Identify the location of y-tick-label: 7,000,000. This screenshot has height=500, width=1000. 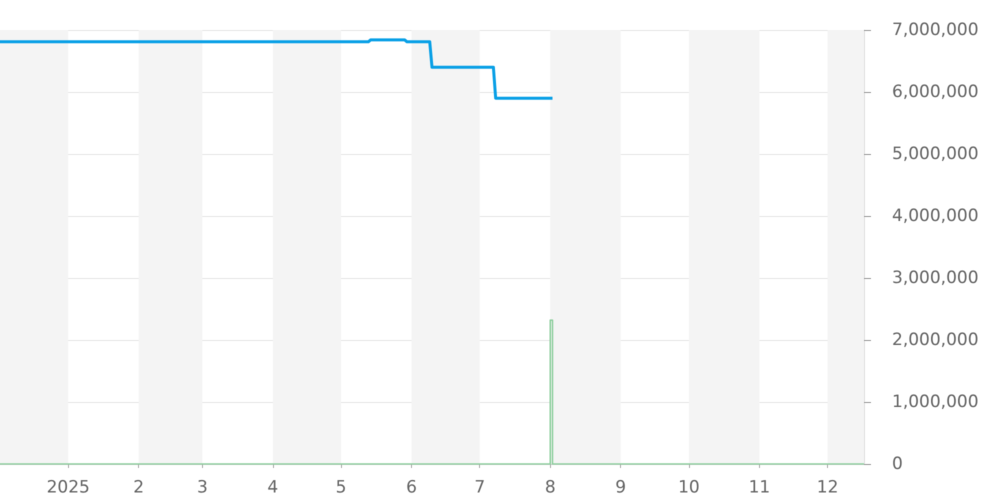
(935, 30).